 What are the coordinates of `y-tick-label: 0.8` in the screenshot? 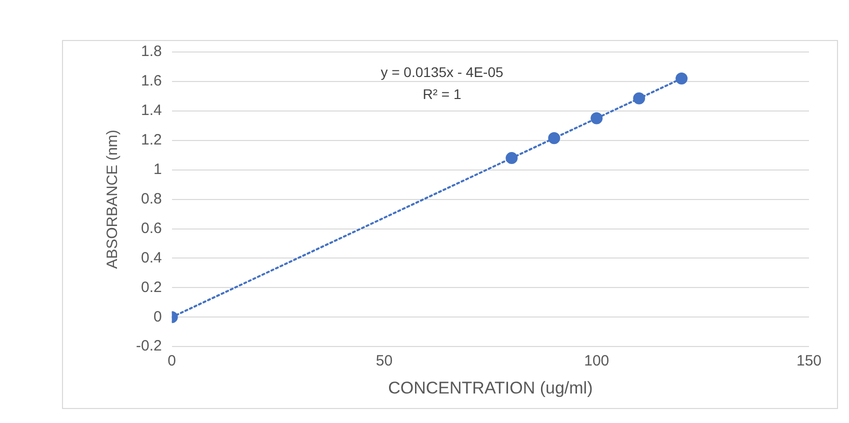 It's located at (151, 199).